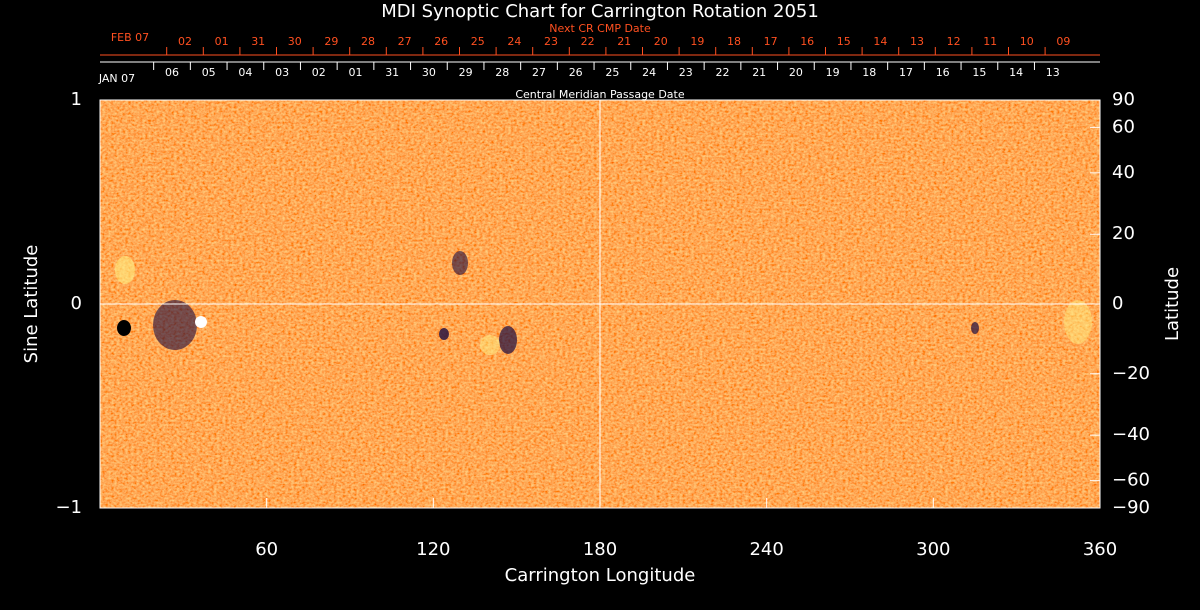  What do you see at coordinates (76, 99) in the screenshot?
I see `y-tick-label: 1` at bounding box center [76, 99].